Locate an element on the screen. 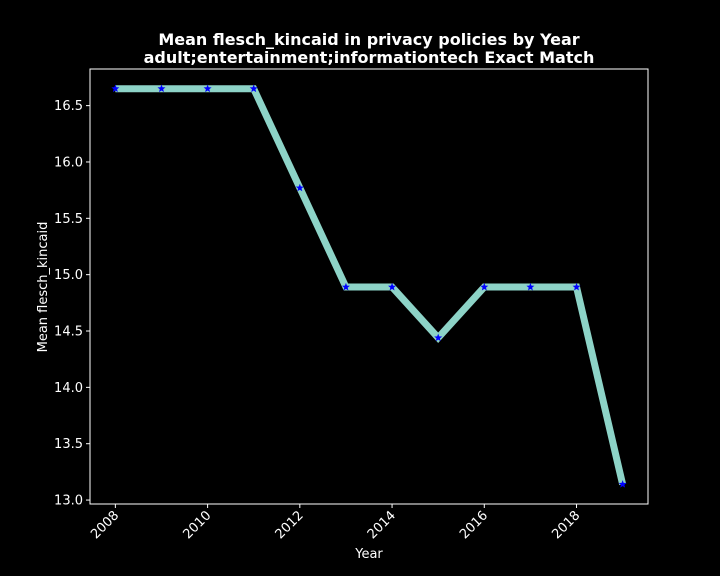 Image resolution: width=720 pixels, height=576 pixels. y-tick-label: 15.0 is located at coordinates (68, 275).